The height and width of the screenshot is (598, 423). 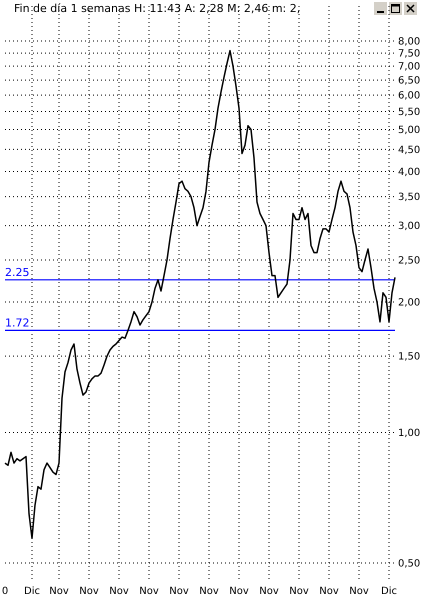 I want to click on y-tick-label: 2,50, so click(x=409, y=260).